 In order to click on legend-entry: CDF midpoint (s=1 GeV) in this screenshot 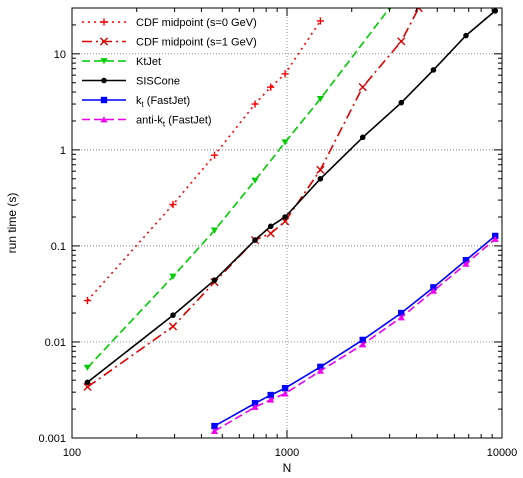, I will do `click(169, 43)`.